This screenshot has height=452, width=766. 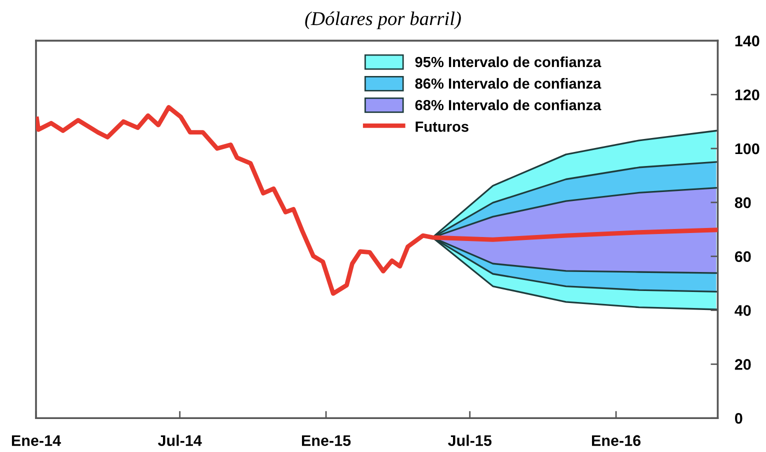 I want to click on x-tick-label: Jul-15, so click(x=470, y=440).